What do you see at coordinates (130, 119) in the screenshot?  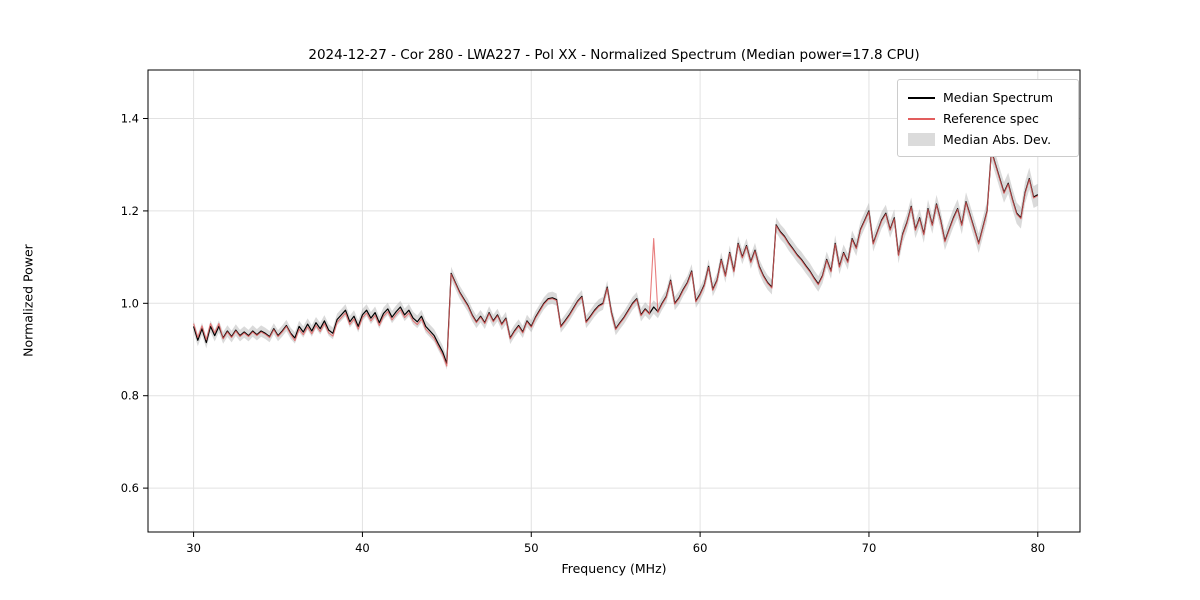 I see `y-tick-label: 1.4` at bounding box center [130, 119].